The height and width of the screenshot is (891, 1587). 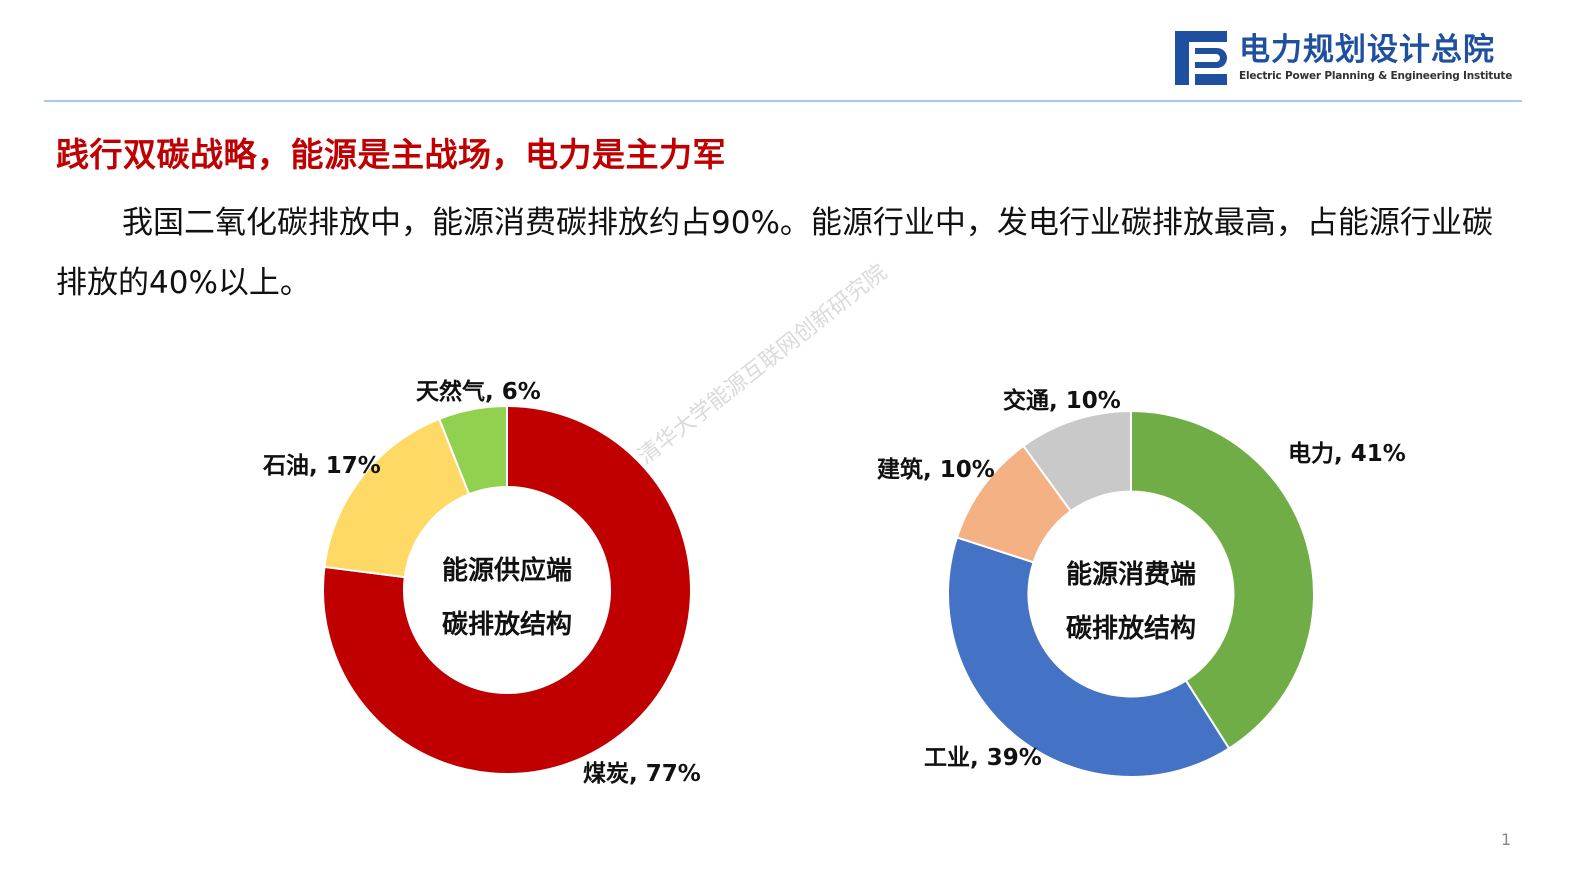 I want to click on demand-side-donut-chart, so click(x=1131, y=594).